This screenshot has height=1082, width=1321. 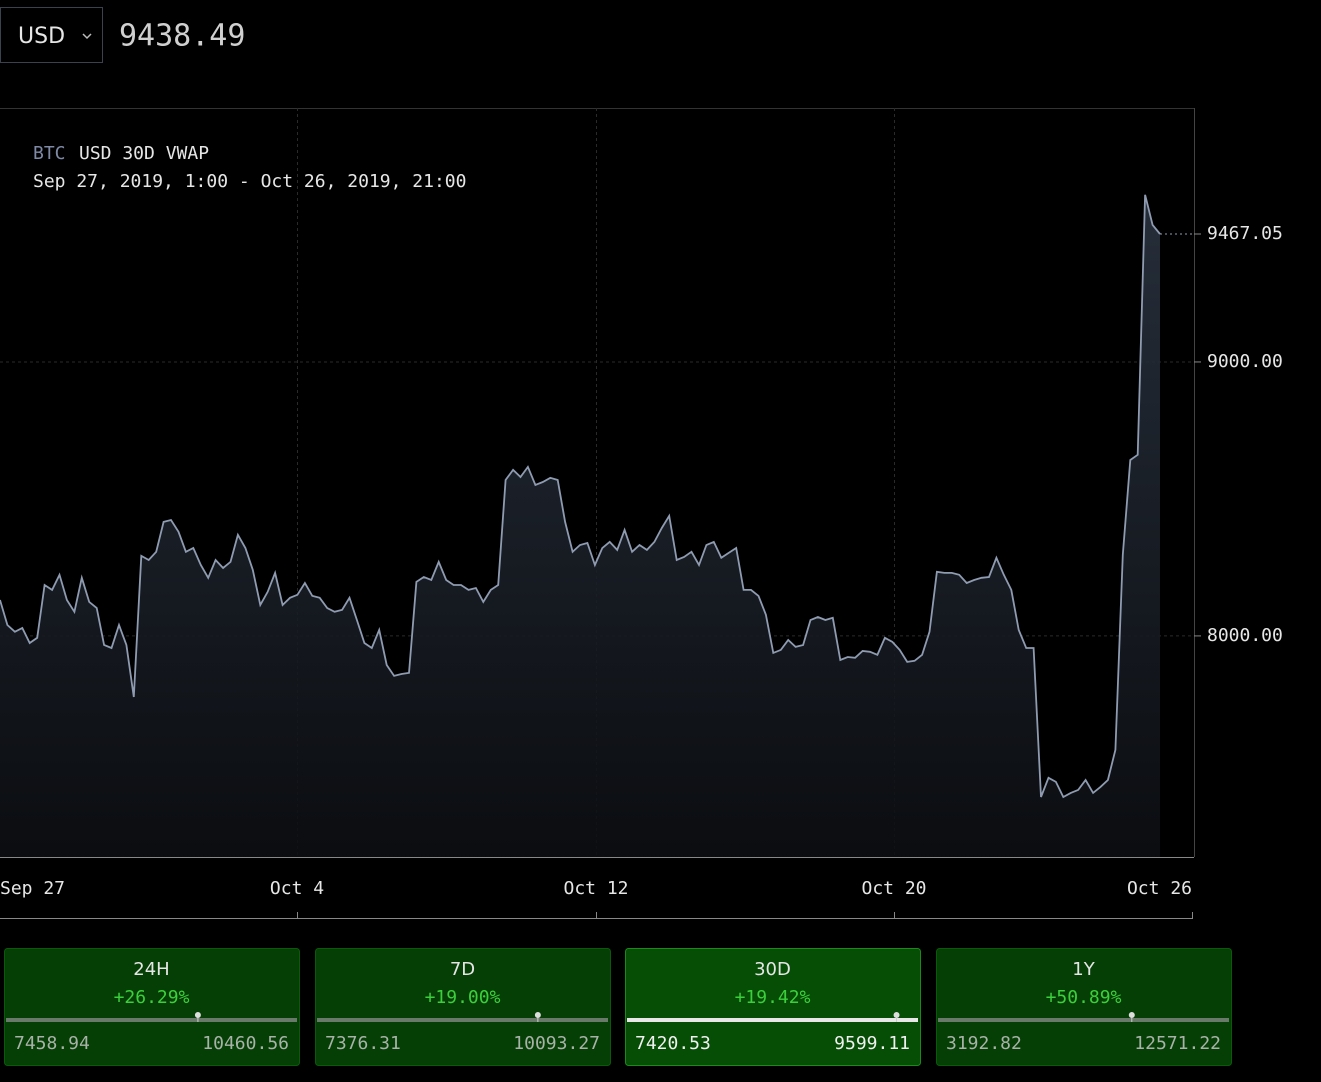 What do you see at coordinates (182, 36) in the screenshot?
I see `current-price: 9438.49` at bounding box center [182, 36].